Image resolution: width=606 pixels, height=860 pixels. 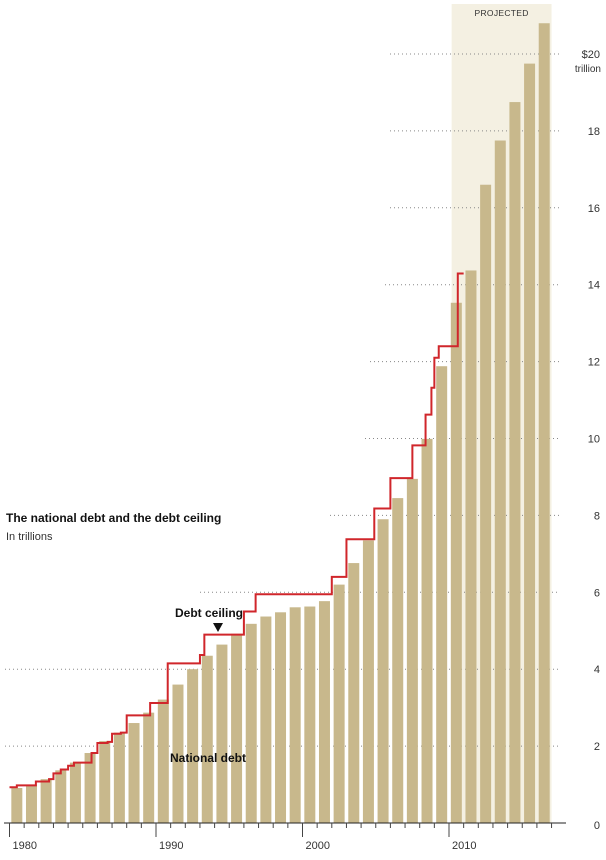 I want to click on x-tick-label: 1990, so click(x=171, y=846).